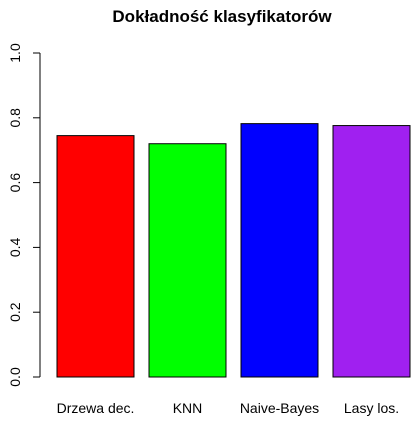 This screenshot has width=417, height=423. Describe the element at coordinates (279, 250) in the screenshot. I see `bar-naive-bayes` at that location.